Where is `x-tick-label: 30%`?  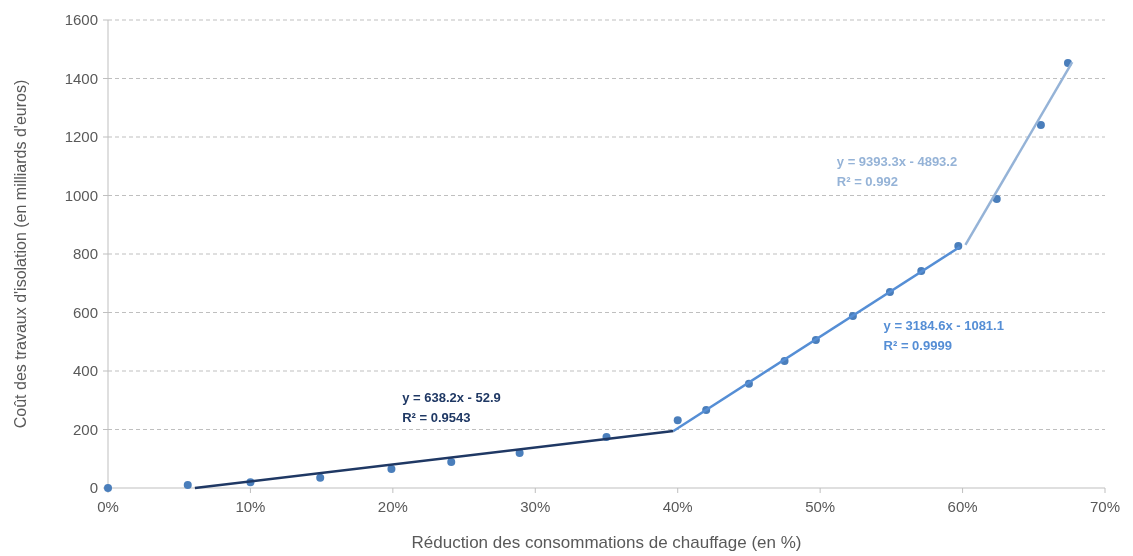
x-tick-label: 30% is located at coordinates (535, 506).